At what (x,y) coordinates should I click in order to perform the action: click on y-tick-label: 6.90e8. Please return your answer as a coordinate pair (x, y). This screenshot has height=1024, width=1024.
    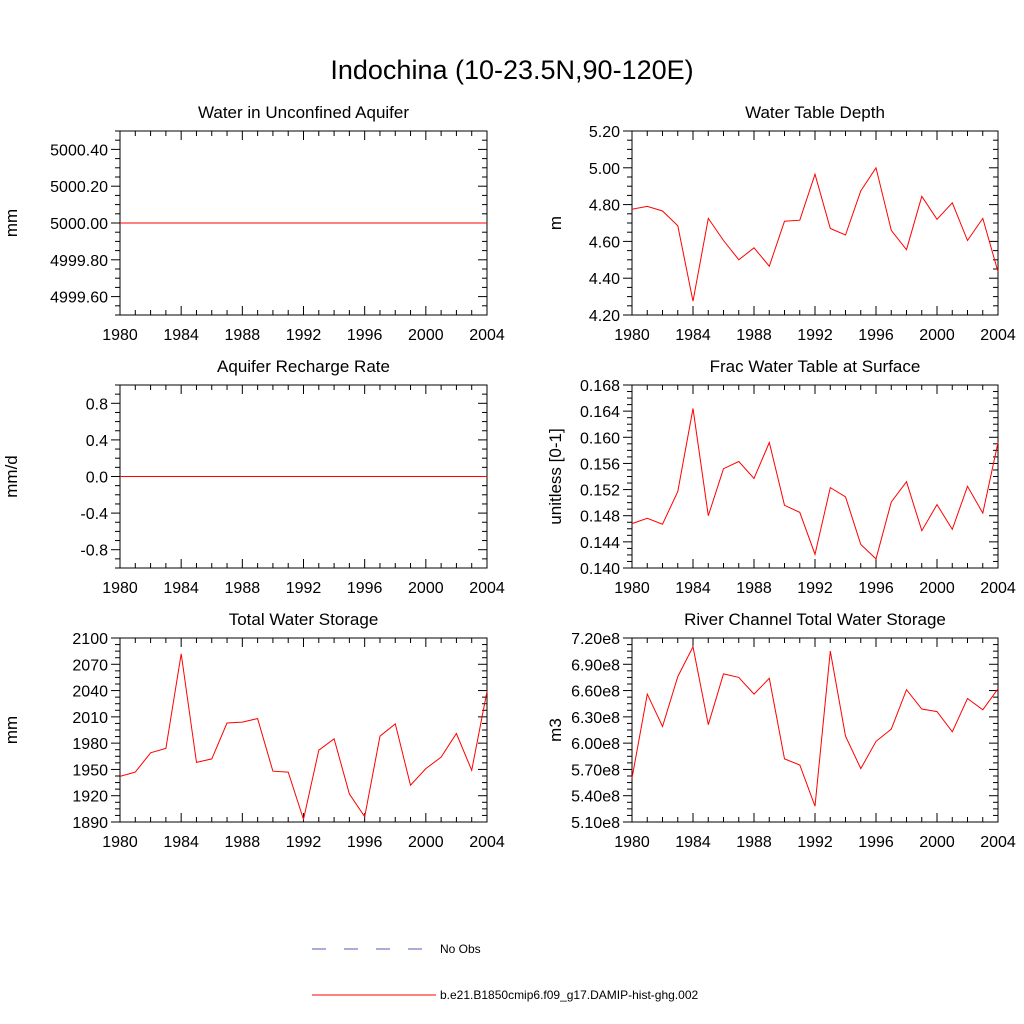
    Looking at the image, I should click on (595, 665).